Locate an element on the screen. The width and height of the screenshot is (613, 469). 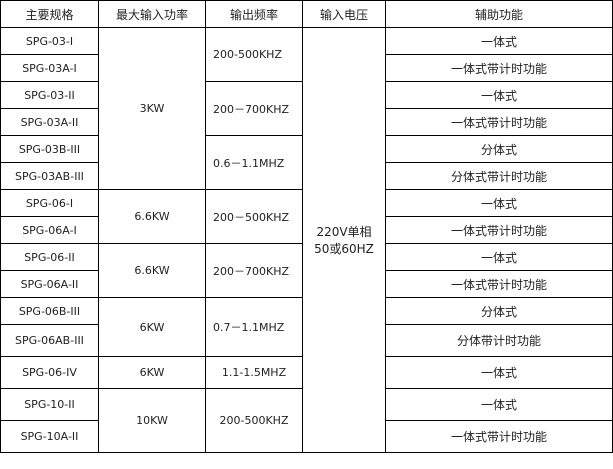
table-row: SPG-03A-I 一体式带计时功能 is located at coordinates (306, 68).